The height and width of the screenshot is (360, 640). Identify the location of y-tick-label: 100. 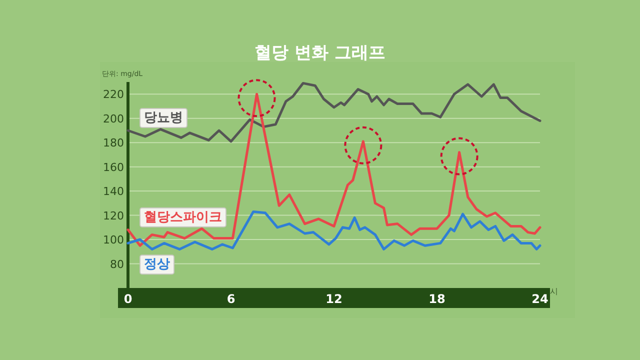
(113, 240).